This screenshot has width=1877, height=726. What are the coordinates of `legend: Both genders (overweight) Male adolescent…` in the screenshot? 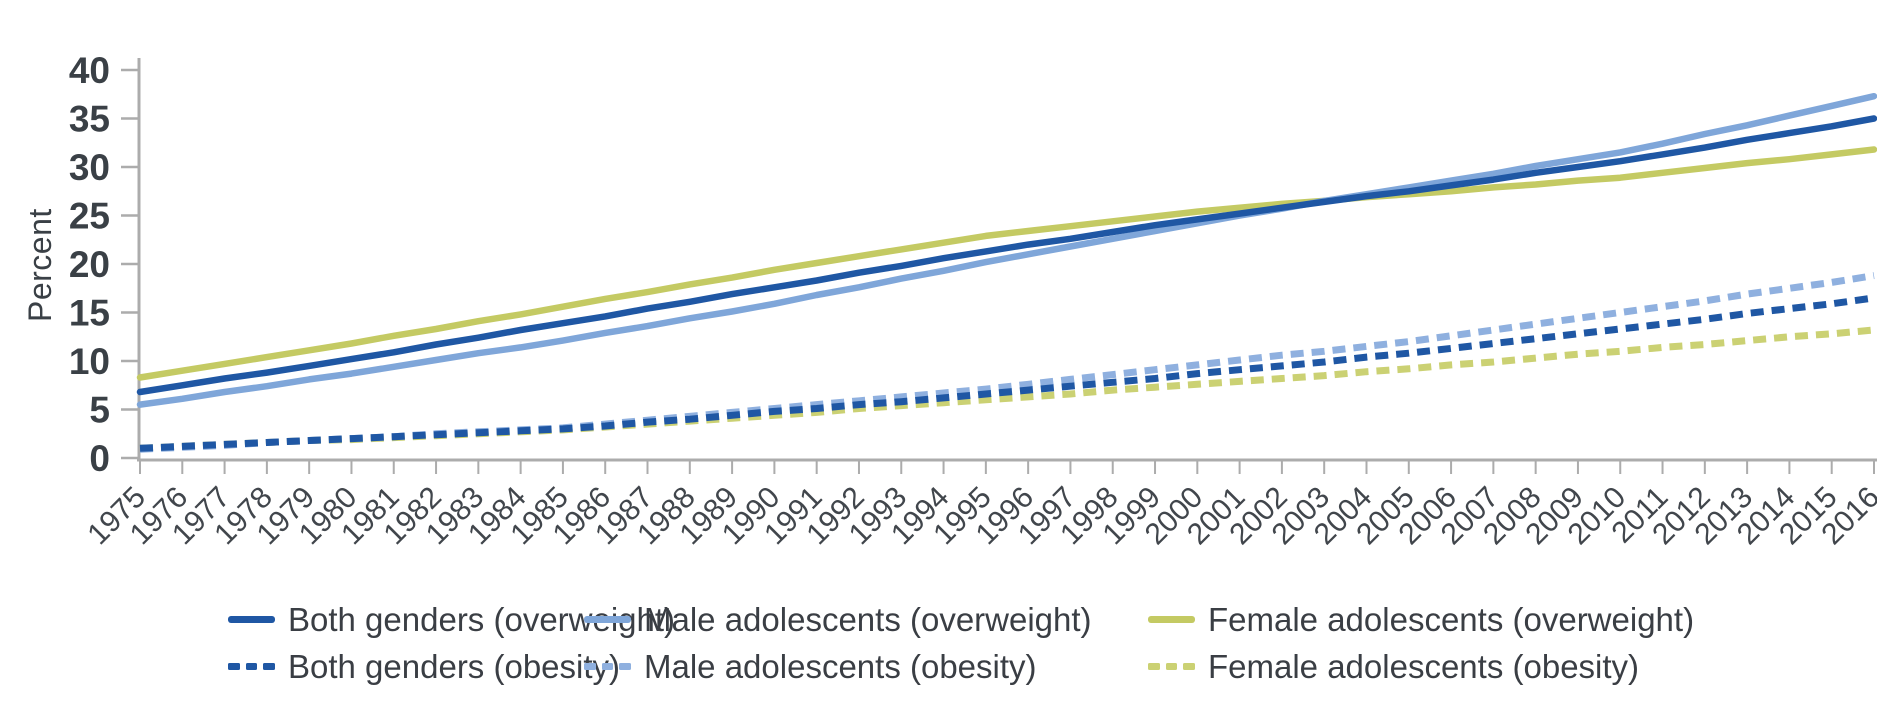 It's located at (961, 643).